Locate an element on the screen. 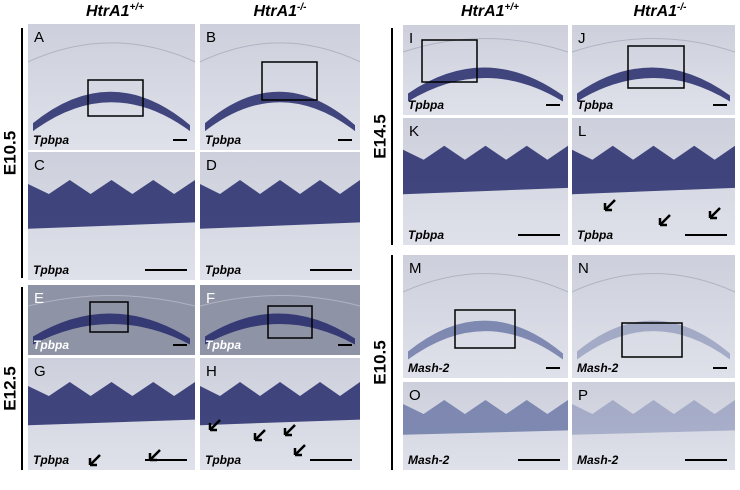 The height and width of the screenshot is (490, 740). panel-letter: P is located at coordinates (583, 395).